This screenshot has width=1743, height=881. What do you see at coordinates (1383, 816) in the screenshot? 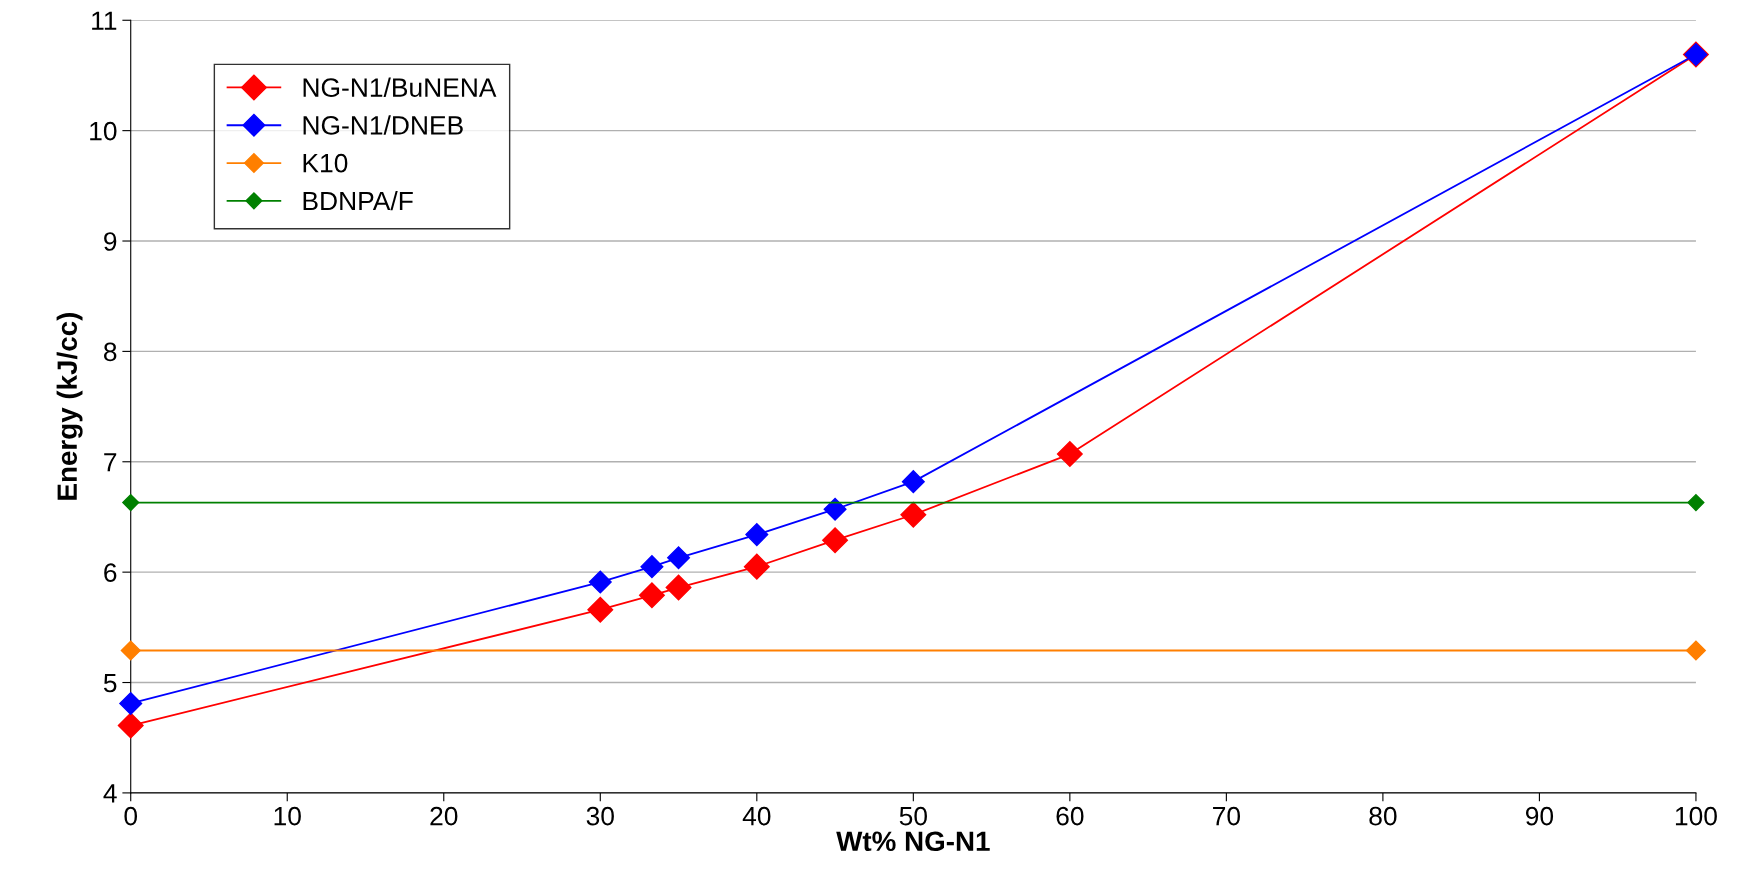
I see `x-tick-label: 80` at bounding box center [1383, 816].